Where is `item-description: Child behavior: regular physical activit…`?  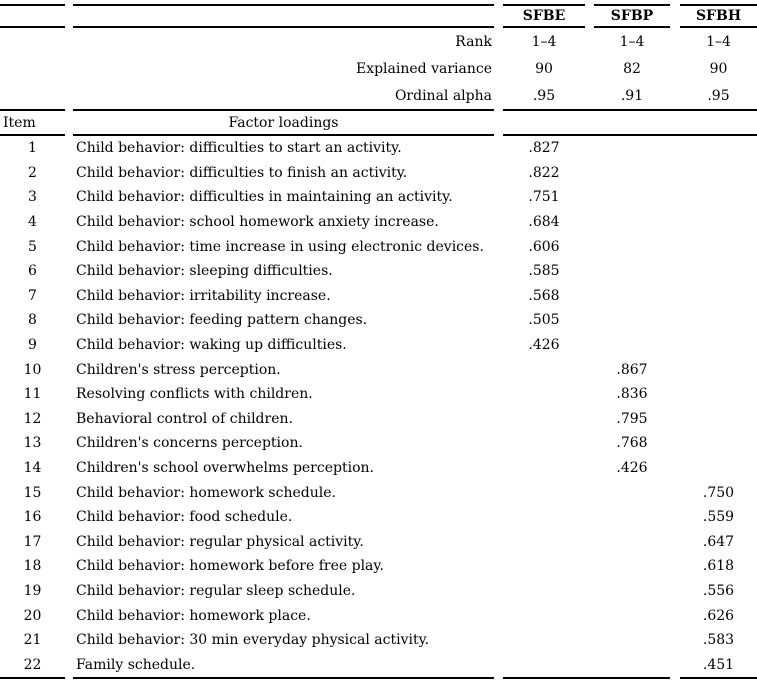 item-description: Child behavior: regular physical activit… is located at coordinates (220, 541).